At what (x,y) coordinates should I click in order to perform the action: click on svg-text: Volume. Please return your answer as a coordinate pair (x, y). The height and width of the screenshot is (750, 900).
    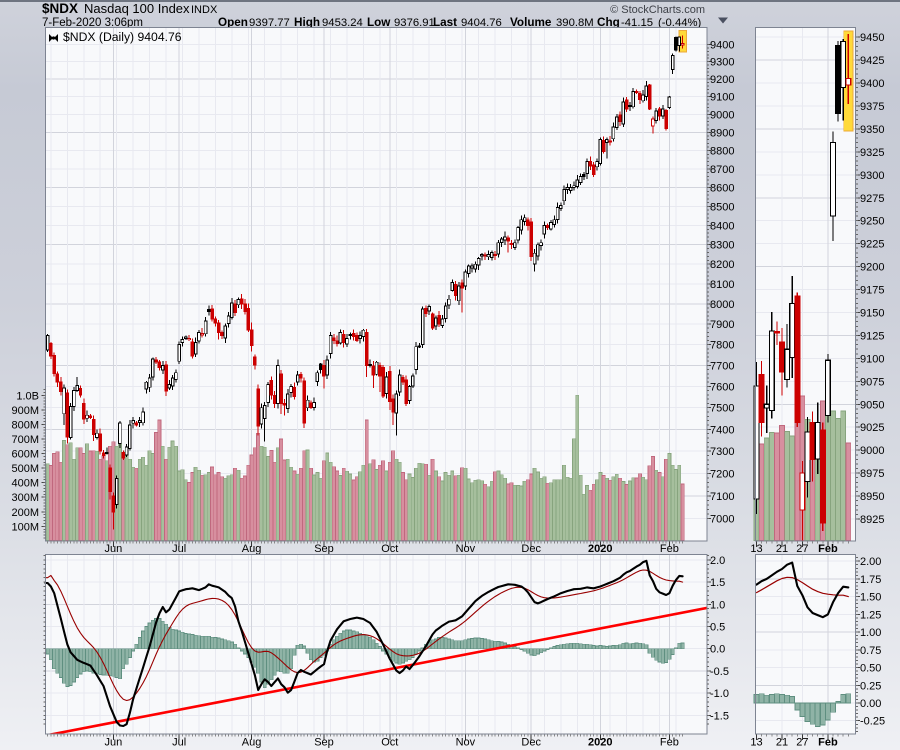
    Looking at the image, I should click on (531, 22).